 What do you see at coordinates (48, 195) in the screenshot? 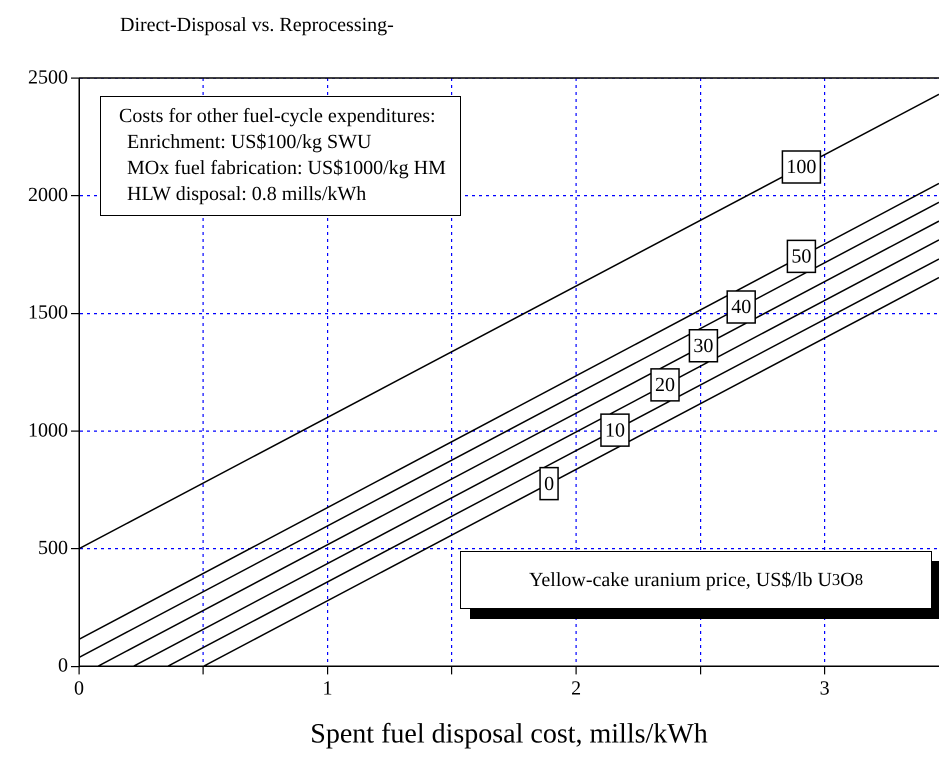
I see `y-tick-label: 2000` at bounding box center [48, 195].